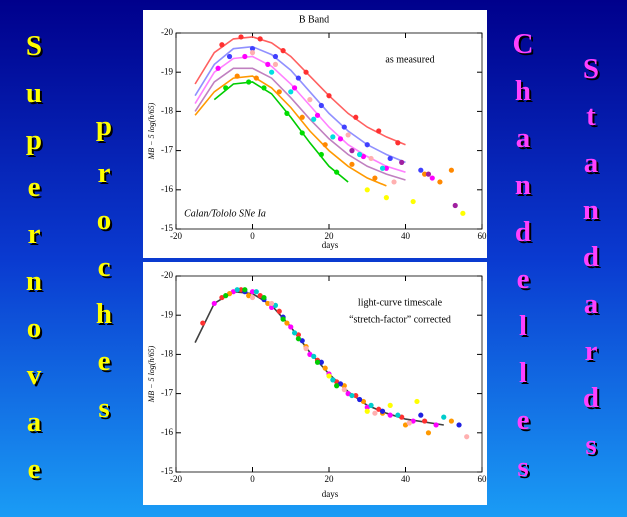 This screenshot has height=517, width=627. I want to click on annotation: light-curve timescale, so click(400, 302).